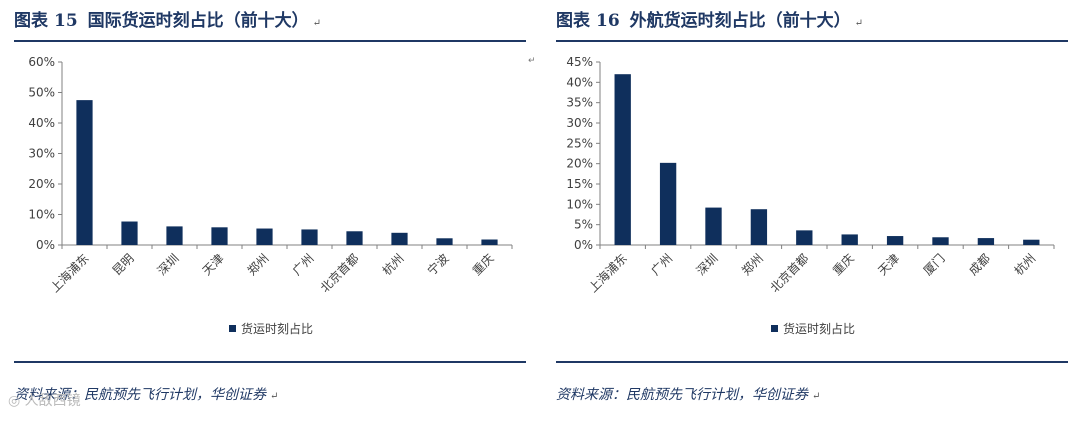 Image resolution: width=1070 pixels, height=422 pixels. I want to click on y-tick-label: 60%, so click(41, 62).